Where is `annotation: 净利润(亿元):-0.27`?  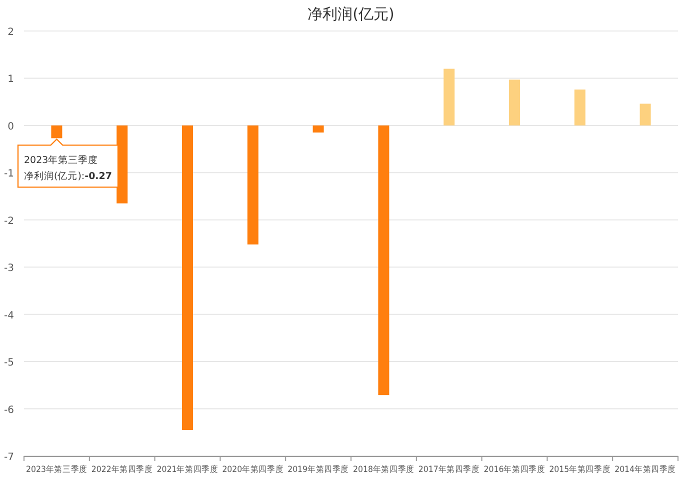 annotation: 净利润(亿元):-0.27 is located at coordinates (68, 176).